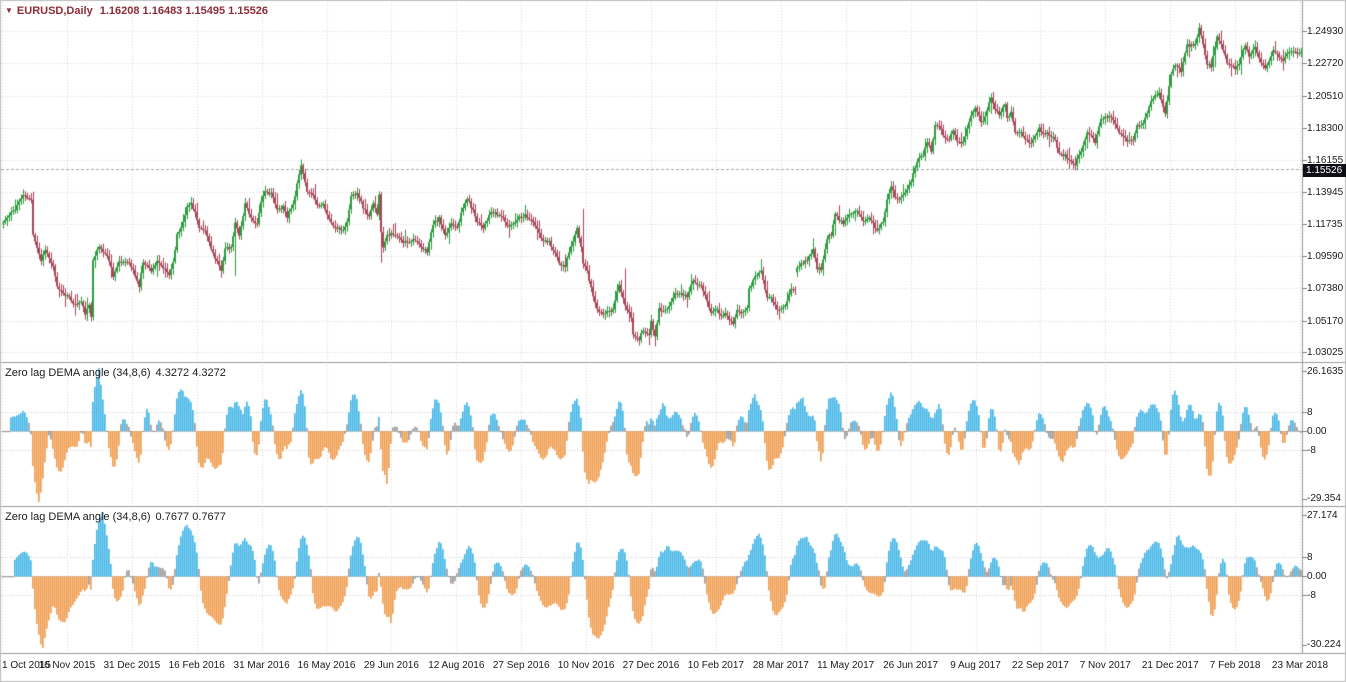 This screenshot has width=1346, height=682. Describe the element at coordinates (651, 665) in the screenshot. I see `date-axis-label: 27 Dec 2016` at that location.